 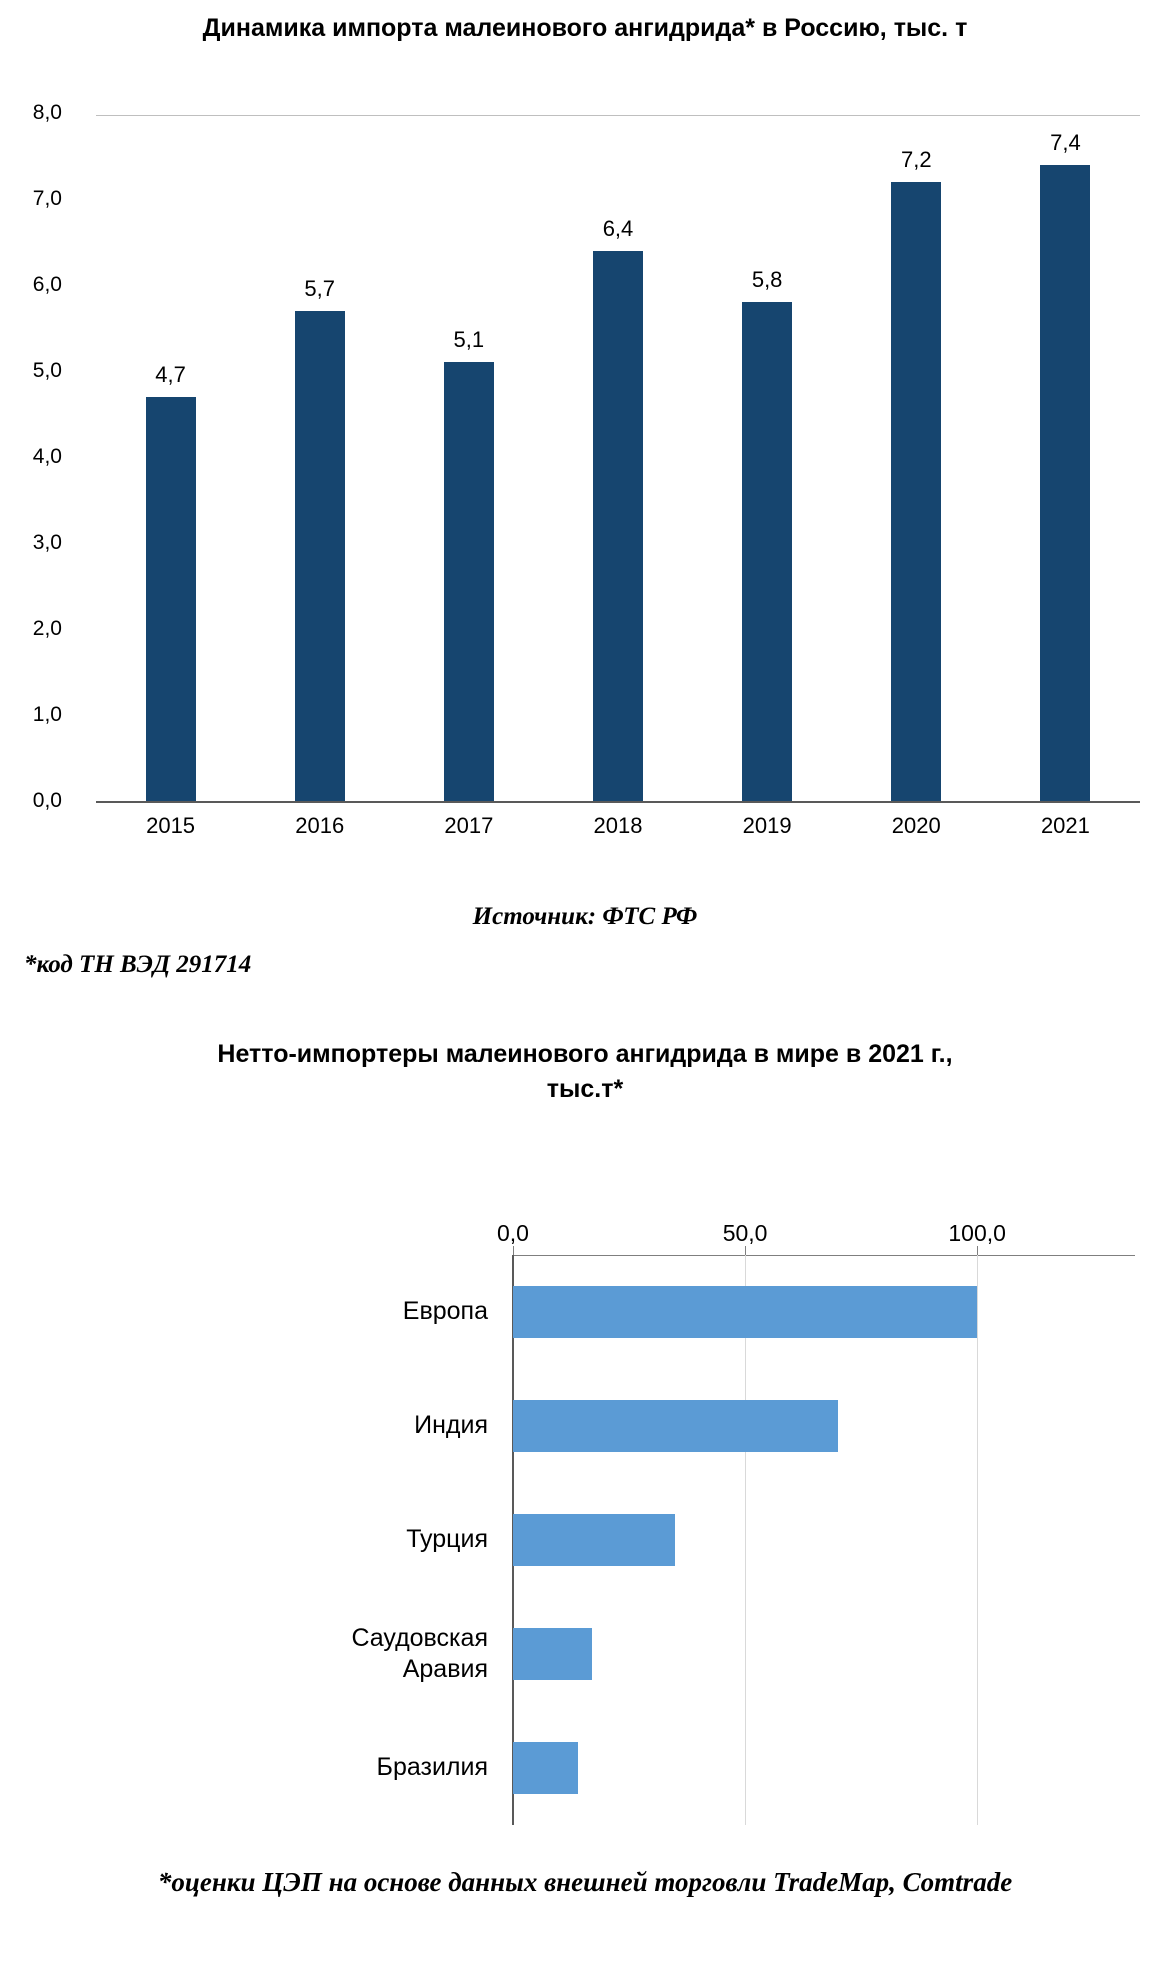 What do you see at coordinates (618, 115) in the screenshot?
I see `top-gridline` at bounding box center [618, 115].